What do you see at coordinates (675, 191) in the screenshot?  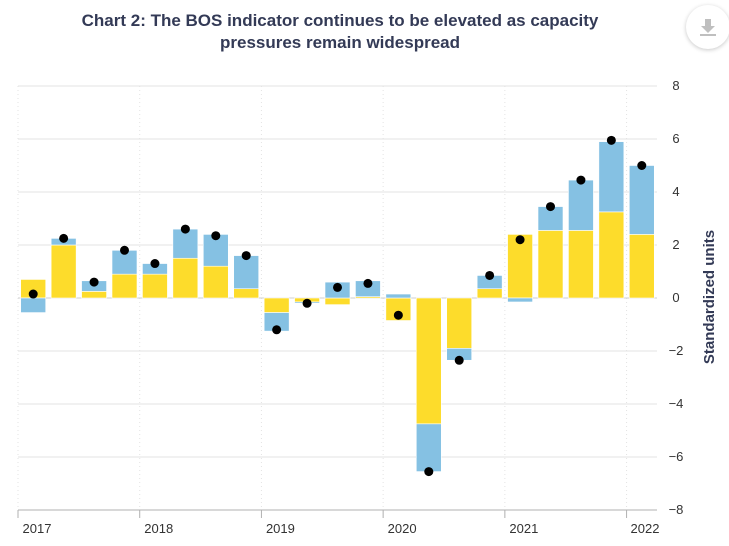 I see `y-tick-label: 4` at bounding box center [675, 191].